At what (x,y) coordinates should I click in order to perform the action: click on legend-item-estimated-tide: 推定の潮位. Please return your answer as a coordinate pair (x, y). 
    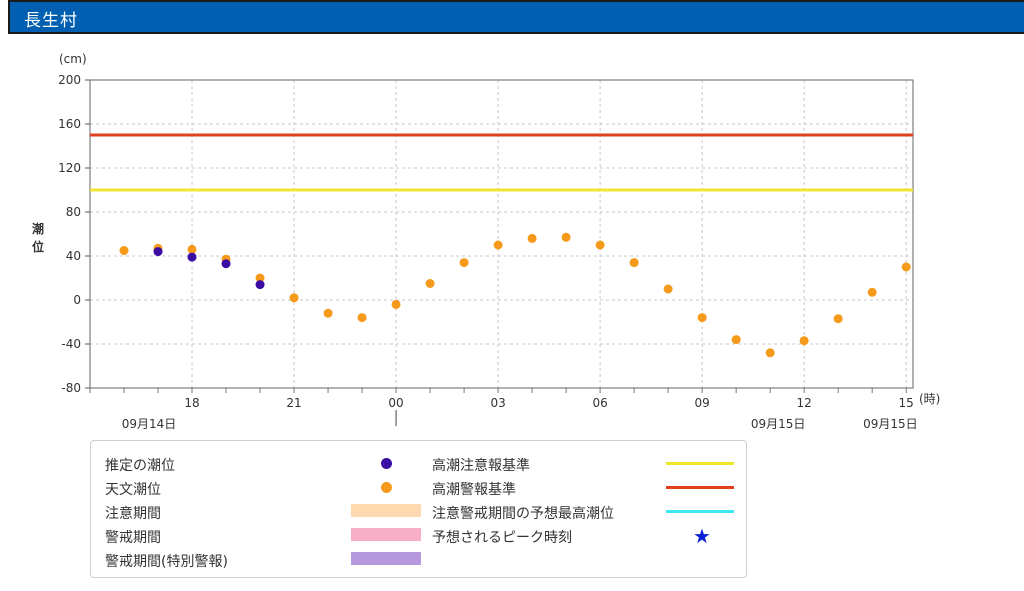
    Looking at the image, I should click on (255, 464).